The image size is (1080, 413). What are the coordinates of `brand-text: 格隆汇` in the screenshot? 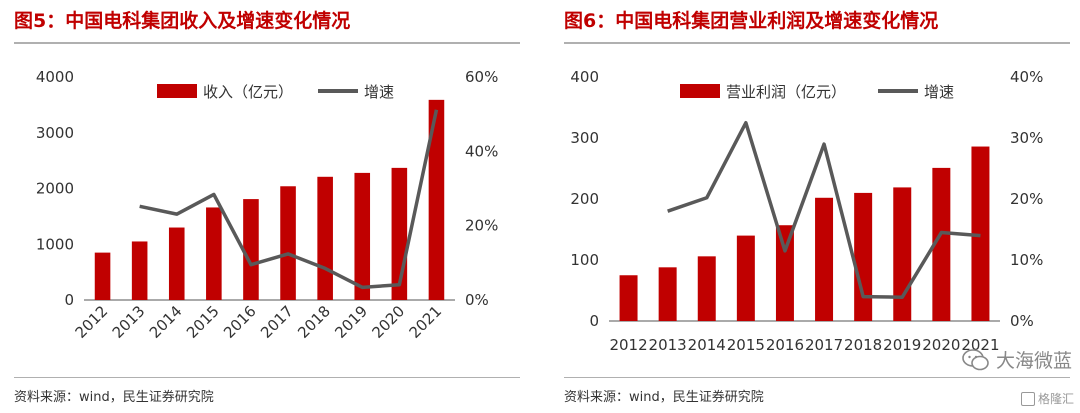 It's located at (1055, 399).